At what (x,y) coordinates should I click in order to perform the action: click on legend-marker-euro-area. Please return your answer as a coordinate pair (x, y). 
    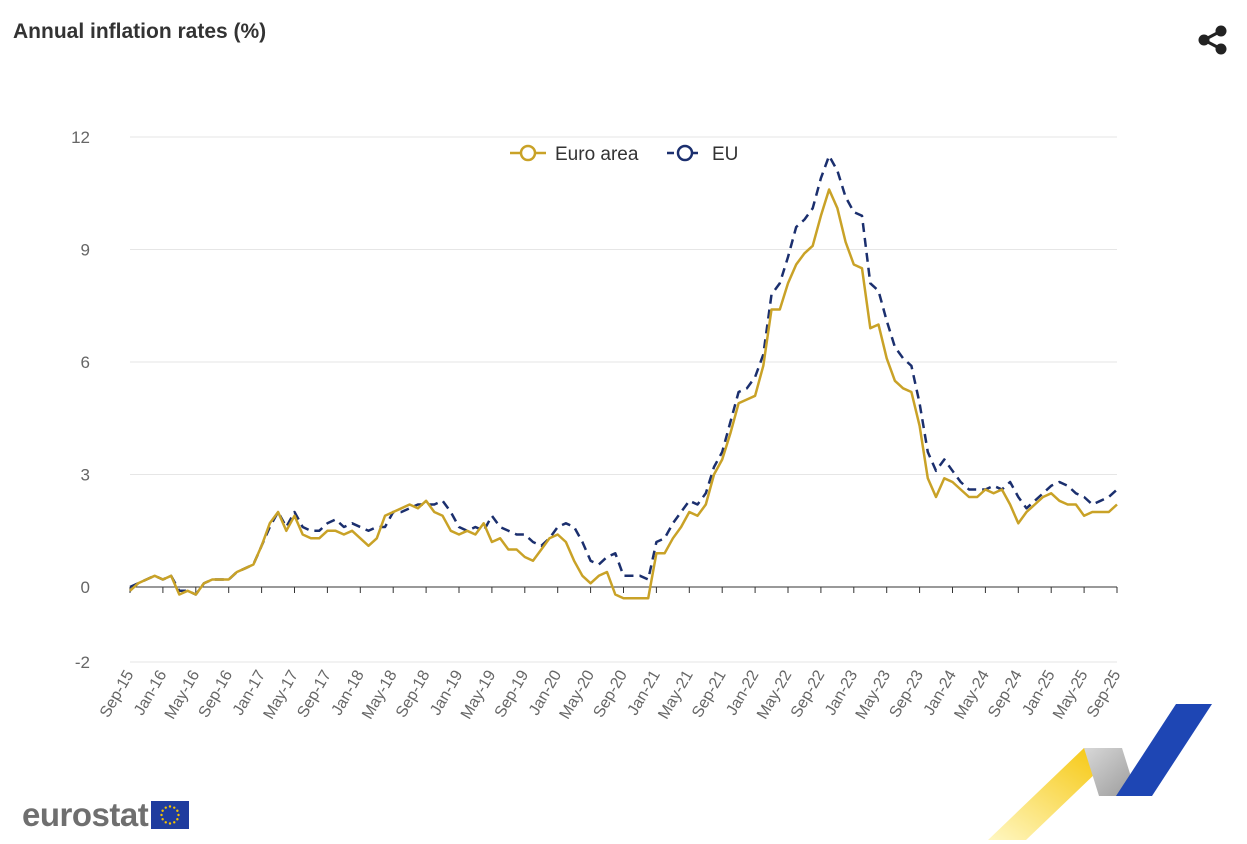
    Looking at the image, I should click on (528, 153).